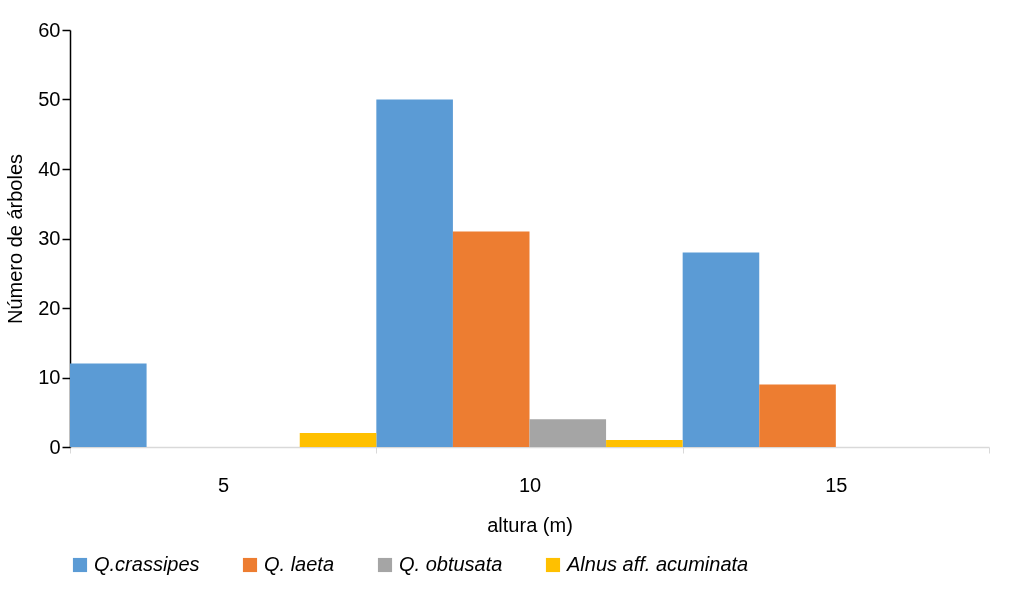  Describe the element at coordinates (55, 446) in the screenshot. I see `y-tick-label: 0` at that location.